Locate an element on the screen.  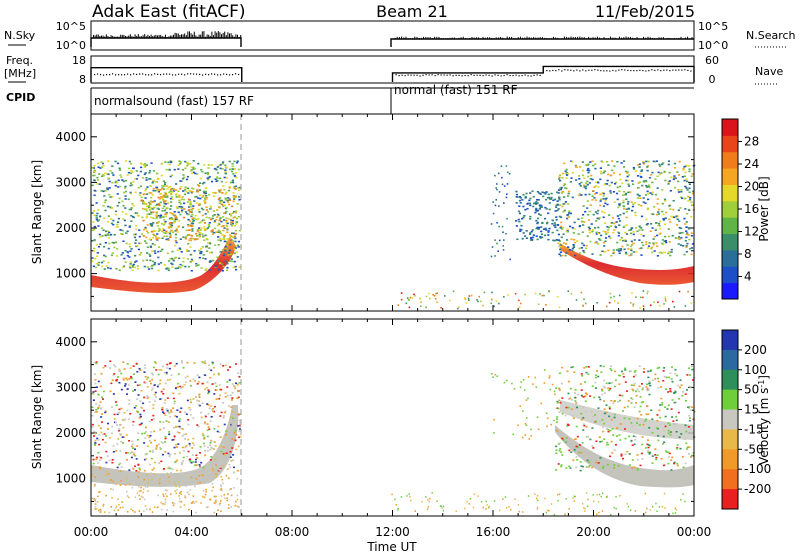
ytick-label-1-0: 1000 is located at coordinates (70, 479).